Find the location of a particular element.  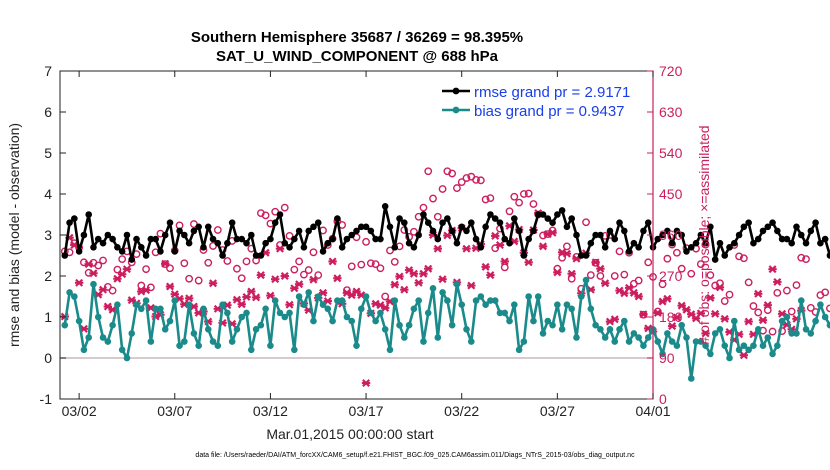

right-tick-label: 540 is located at coordinates (671, 153).